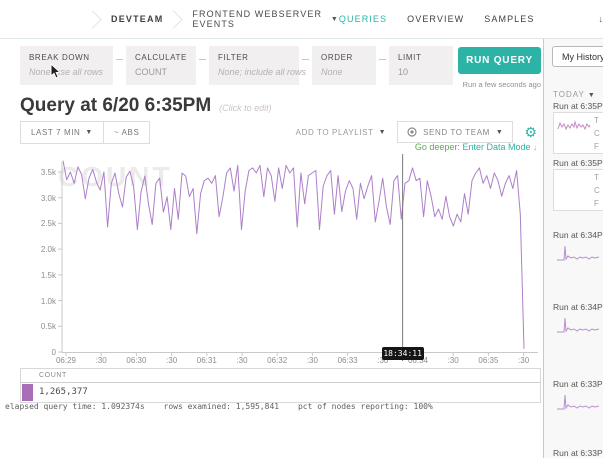 This screenshot has width=603, height=458. What do you see at coordinates (48, 224) in the screenshot?
I see `y-tick-label: 2.5k` at bounding box center [48, 224].